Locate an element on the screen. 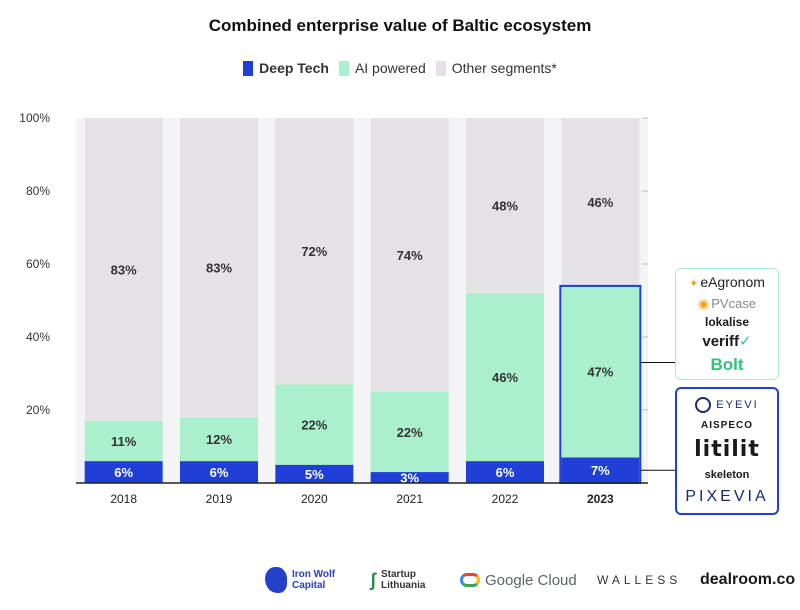 Image resolution: width=800 pixels, height=610 pixels. data-label-ai-2018: 11% is located at coordinates (124, 441).